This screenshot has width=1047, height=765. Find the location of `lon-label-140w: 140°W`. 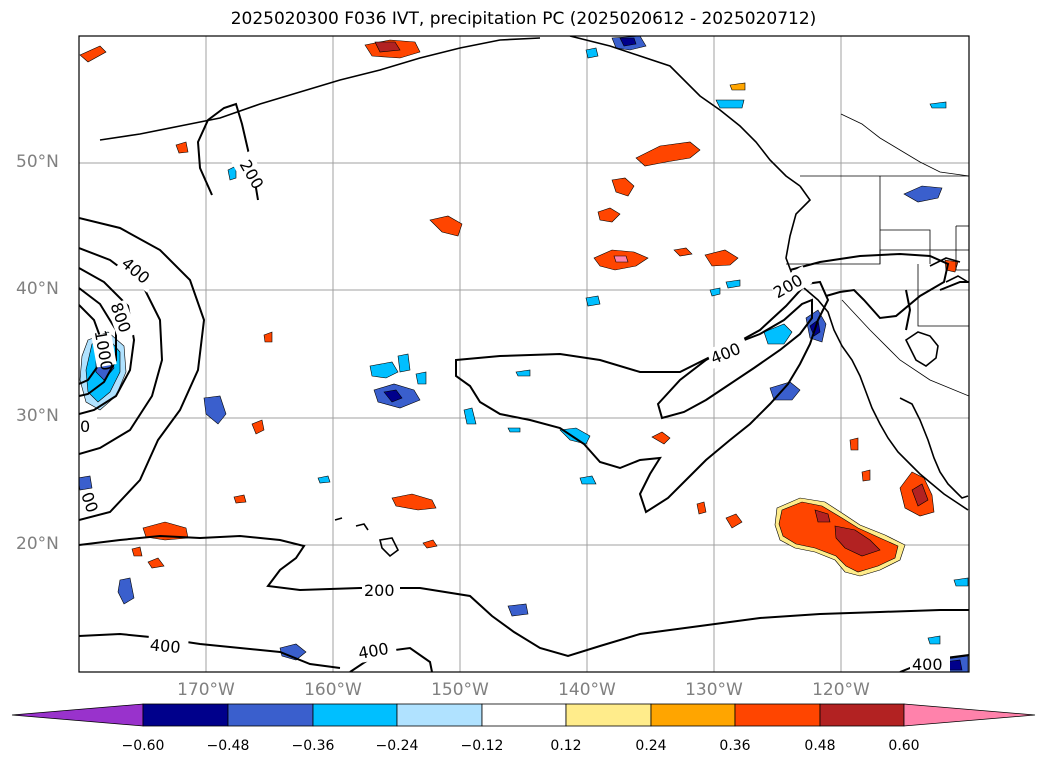

lon-label-140w: 140°W is located at coordinates (587, 690).